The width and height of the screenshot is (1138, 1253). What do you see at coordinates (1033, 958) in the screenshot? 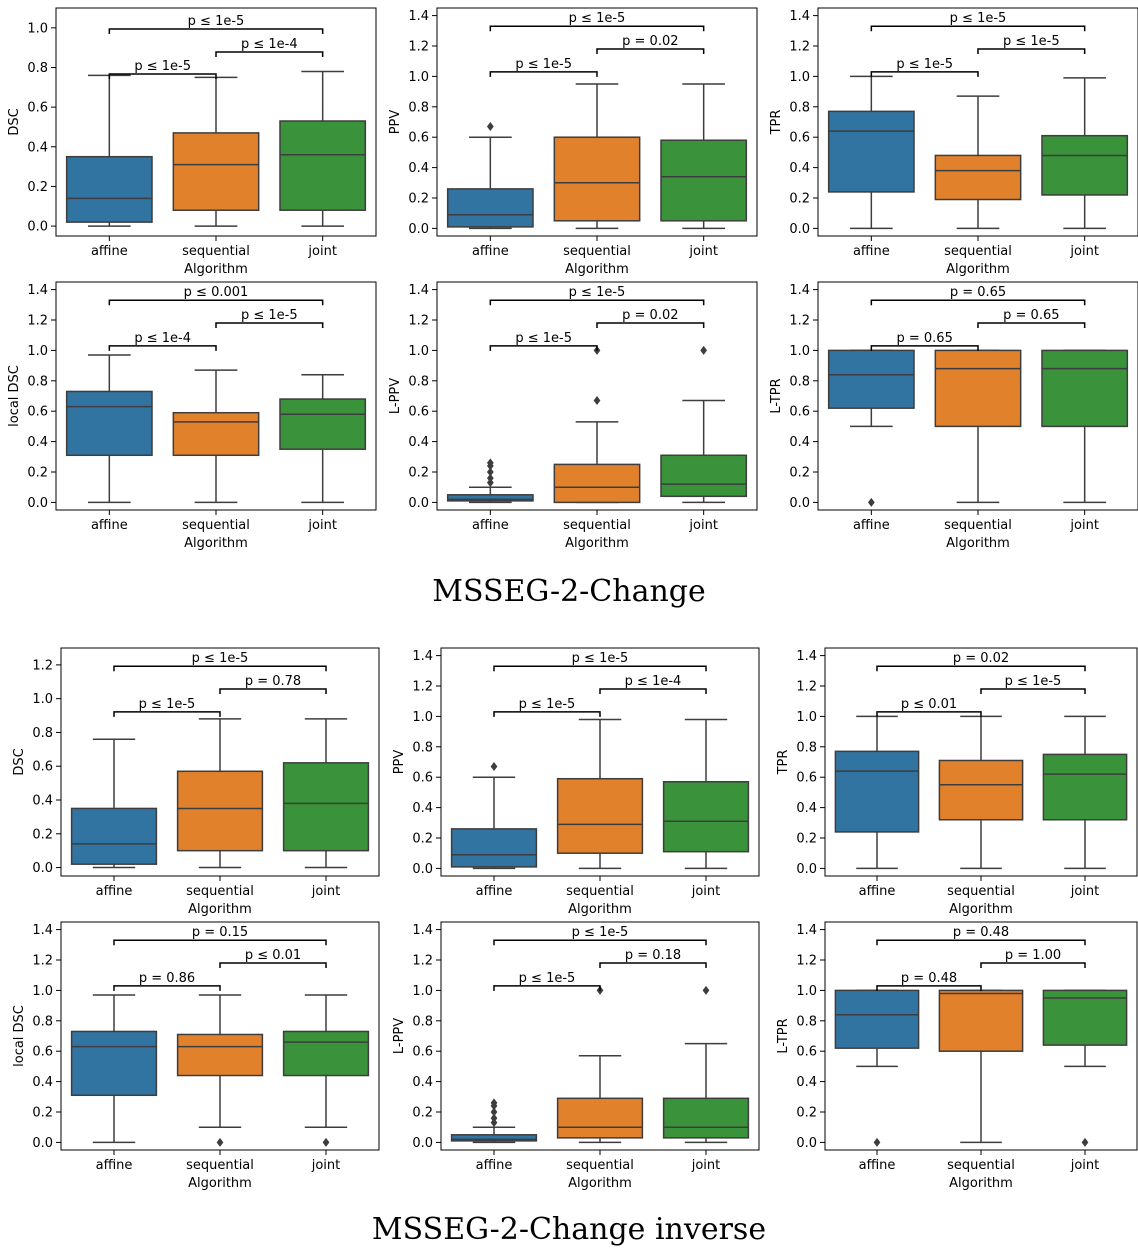
I see `significance-annotation: p = 1.00` at bounding box center [1033, 958].